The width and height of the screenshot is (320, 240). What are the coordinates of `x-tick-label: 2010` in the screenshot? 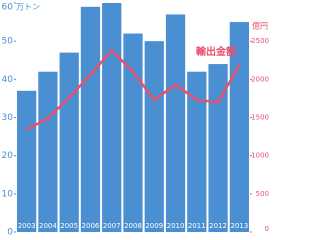 It's located at (176, 226).